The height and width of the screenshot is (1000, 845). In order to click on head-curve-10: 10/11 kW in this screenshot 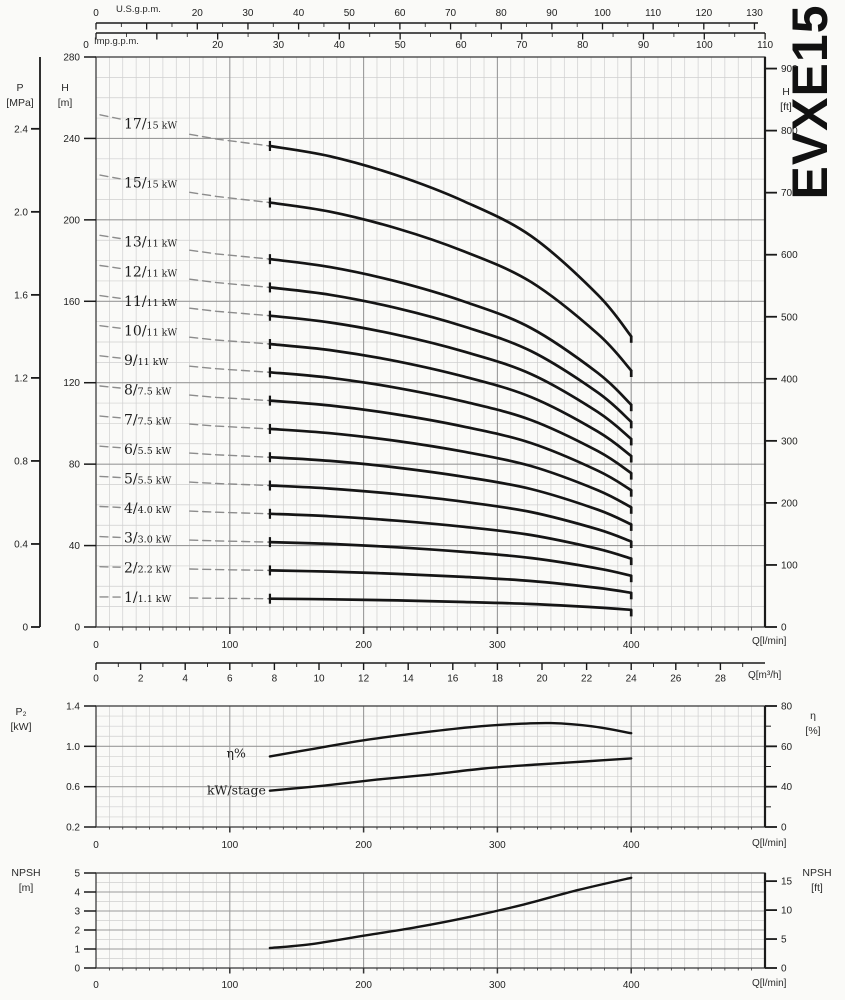, I will do `click(366, 393)`.